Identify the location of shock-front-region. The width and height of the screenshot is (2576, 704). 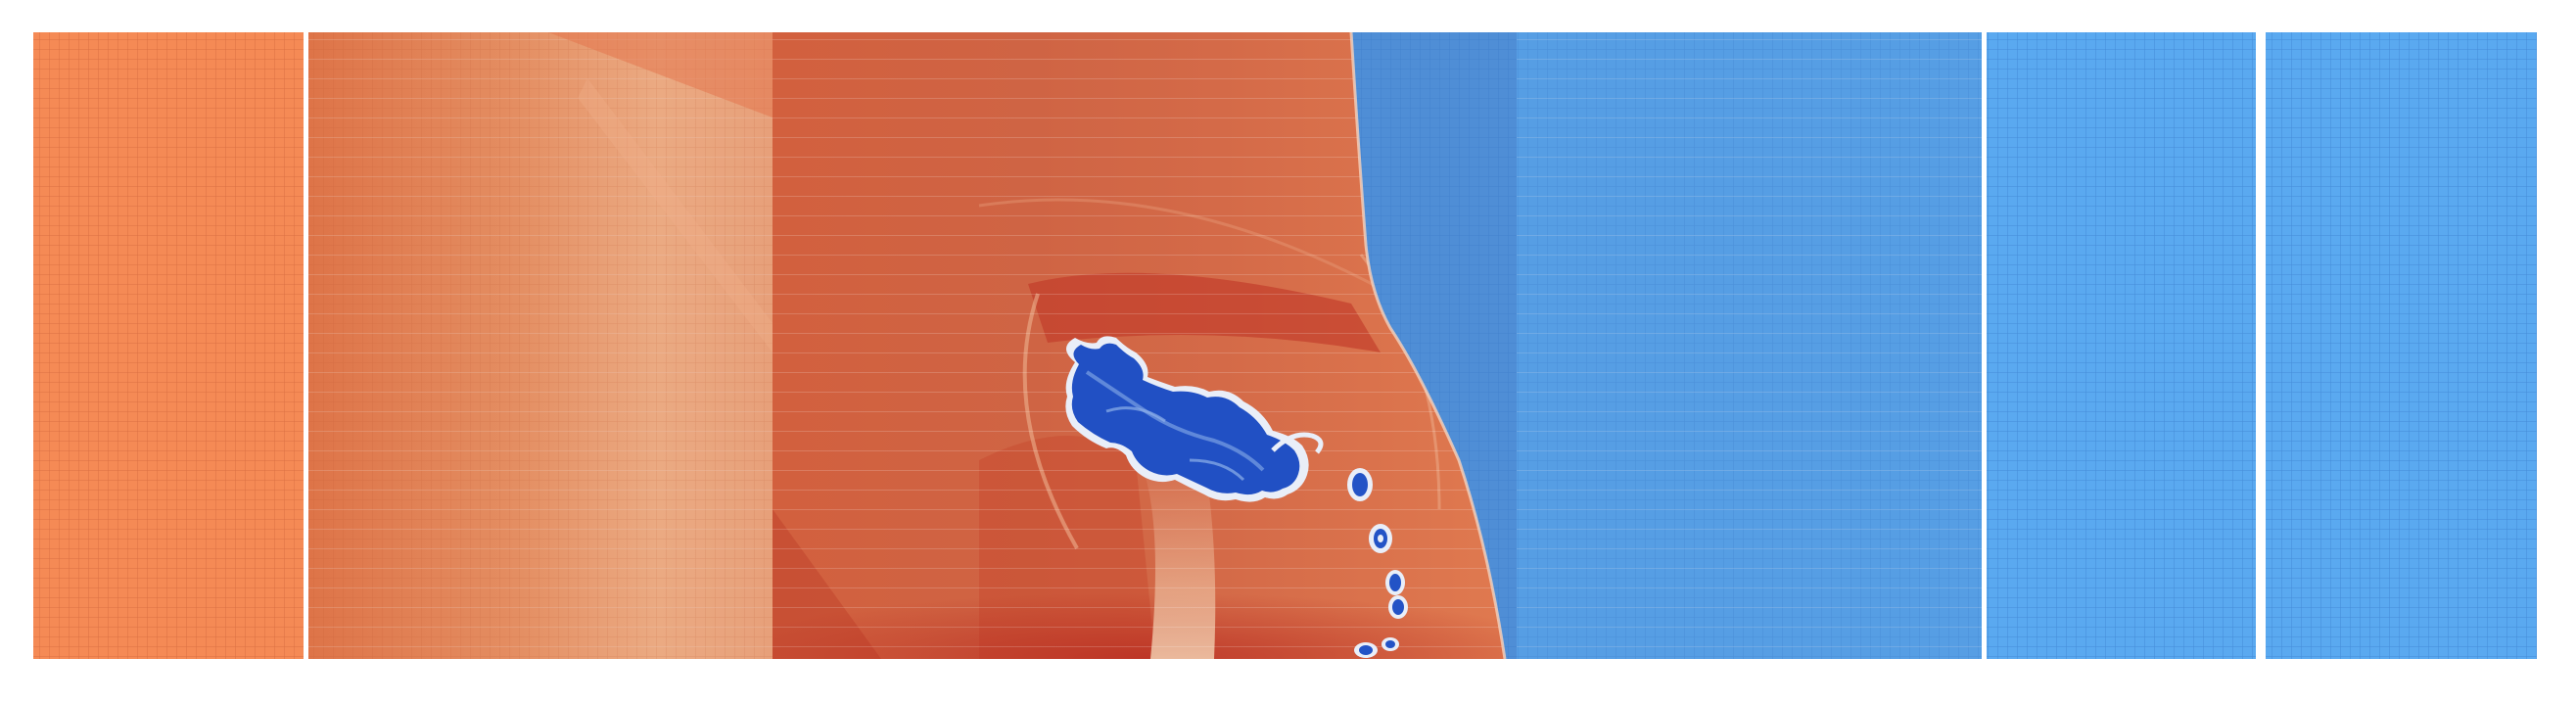
(1433, 345).